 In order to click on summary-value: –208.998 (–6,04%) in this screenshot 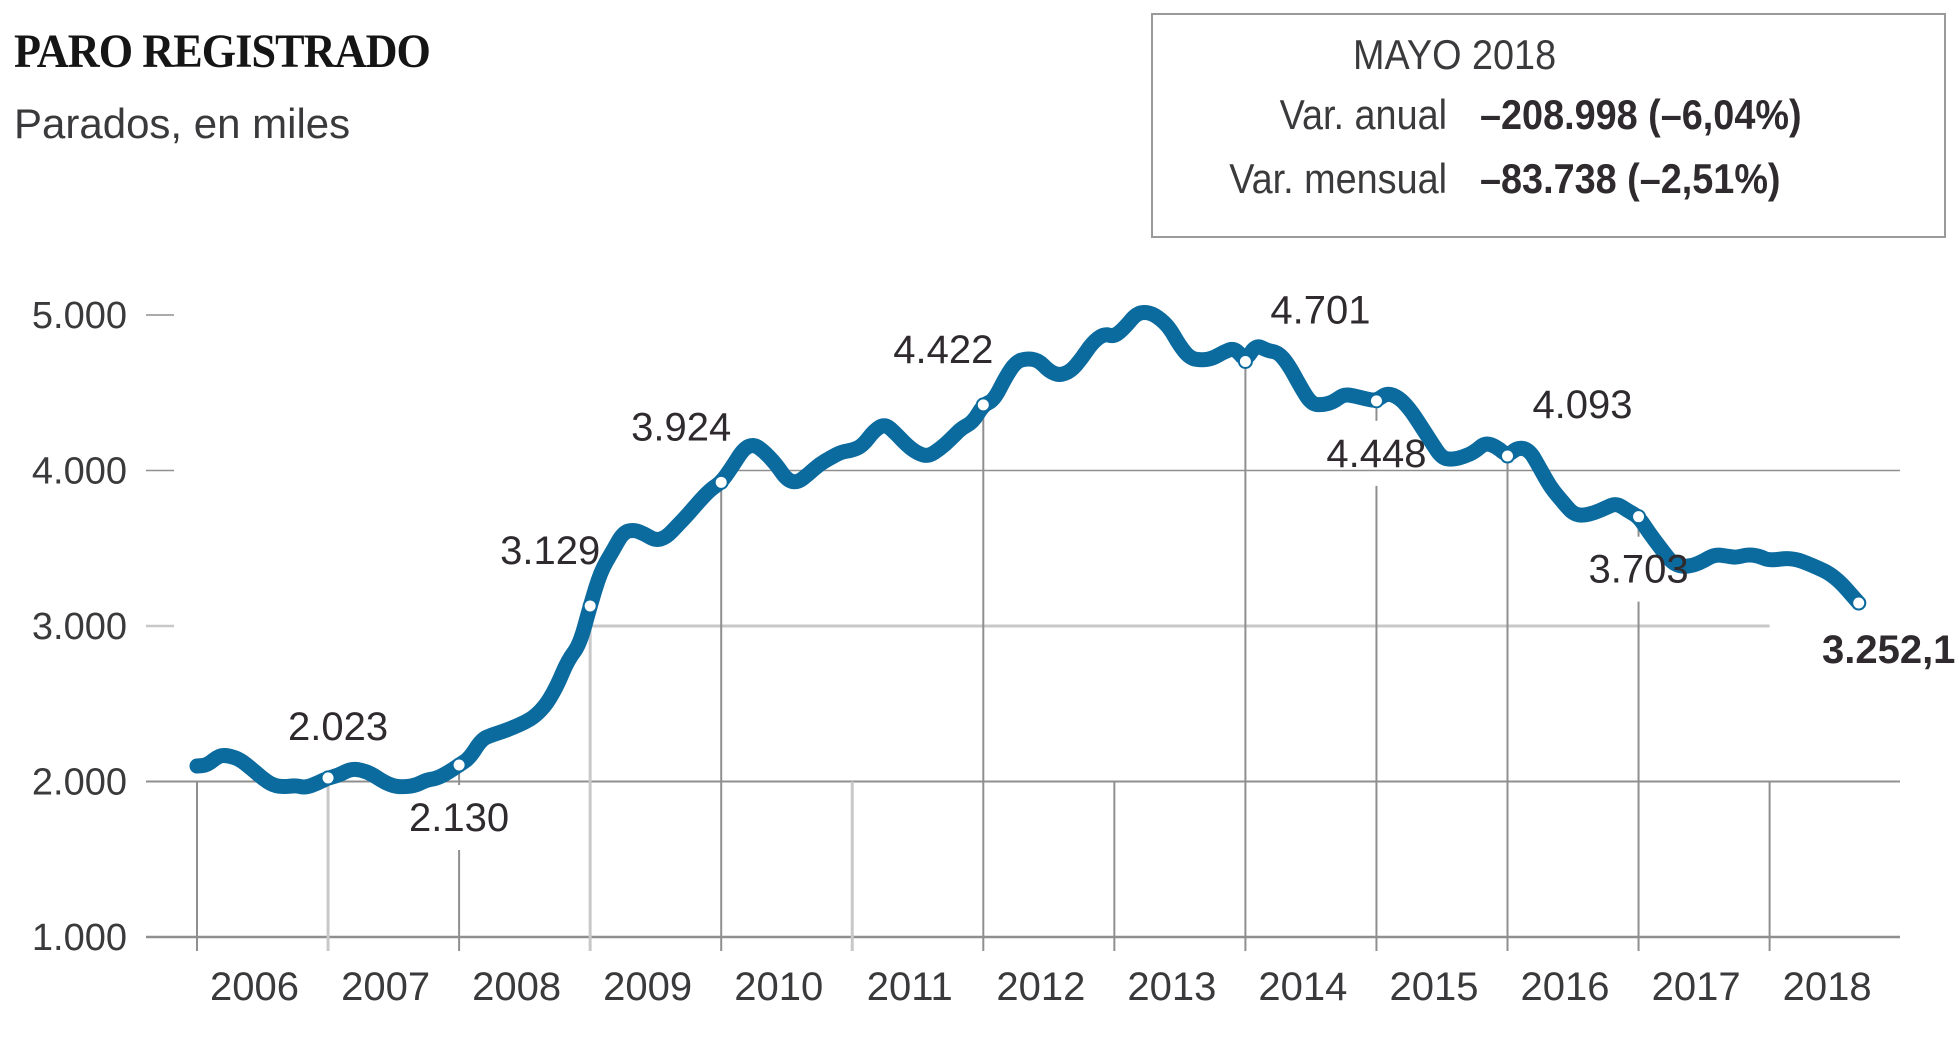, I will do `click(1641, 114)`.